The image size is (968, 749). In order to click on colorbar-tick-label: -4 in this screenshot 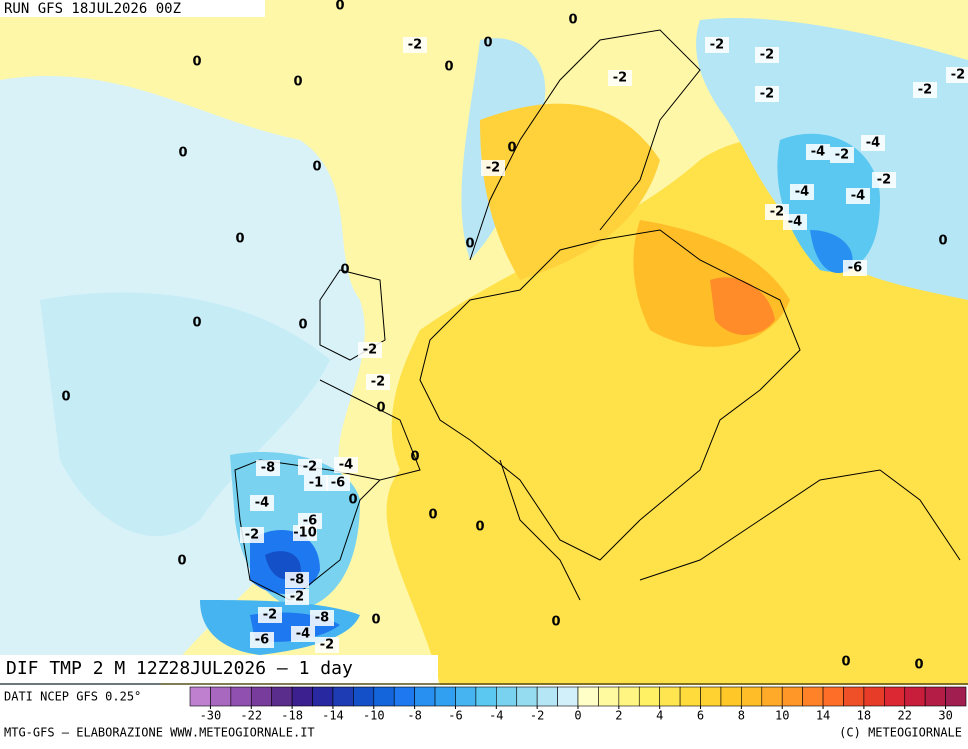, I will do `click(496, 716)`.